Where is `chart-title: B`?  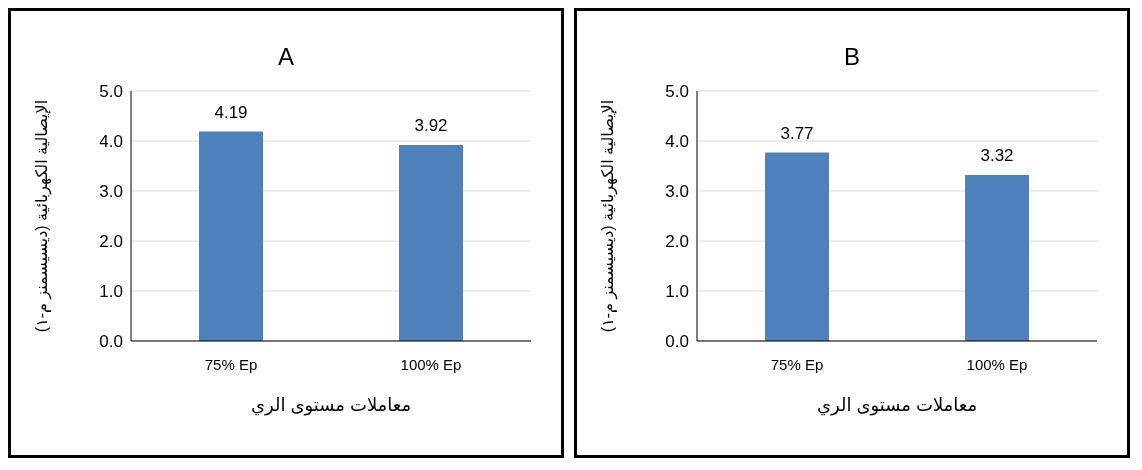 chart-title: B is located at coordinates (852, 57).